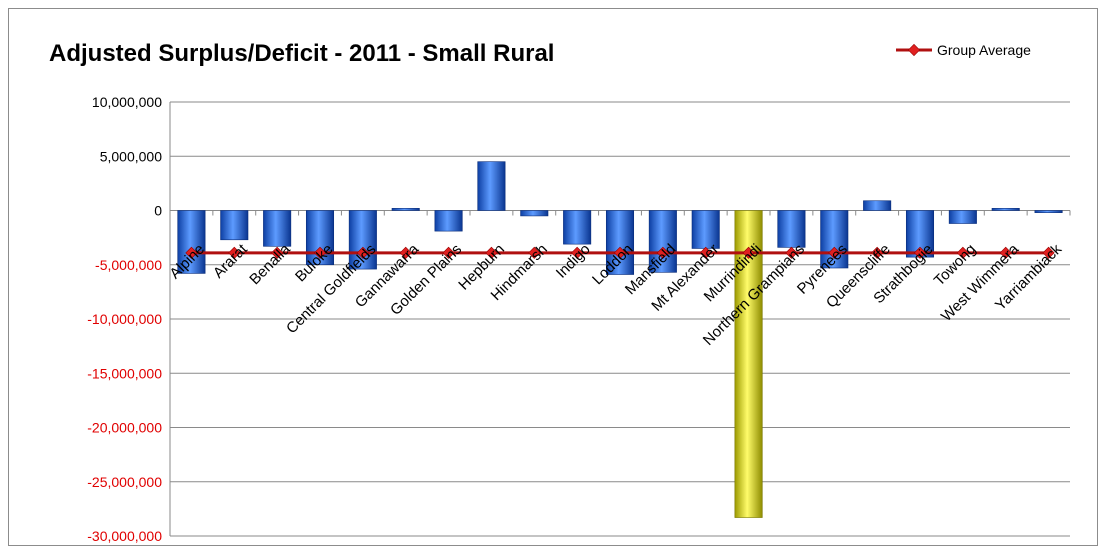  I want to click on bar-mansfield, so click(662, 241).